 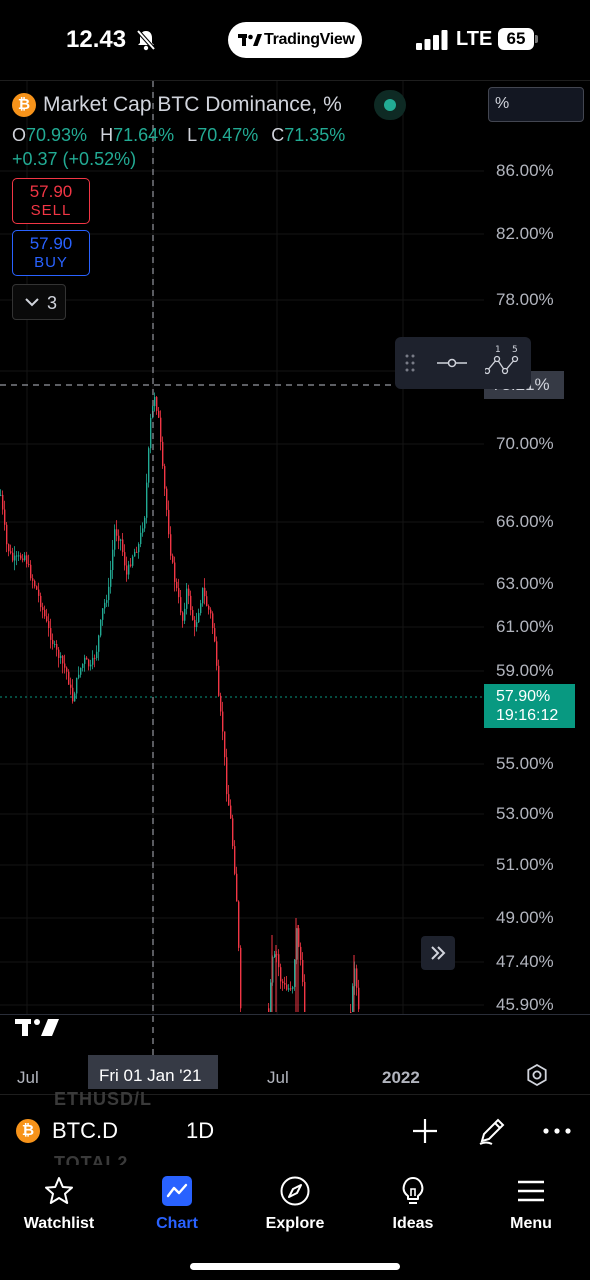 What do you see at coordinates (295, 1210) in the screenshot?
I see `tab-explore: Explore` at bounding box center [295, 1210].